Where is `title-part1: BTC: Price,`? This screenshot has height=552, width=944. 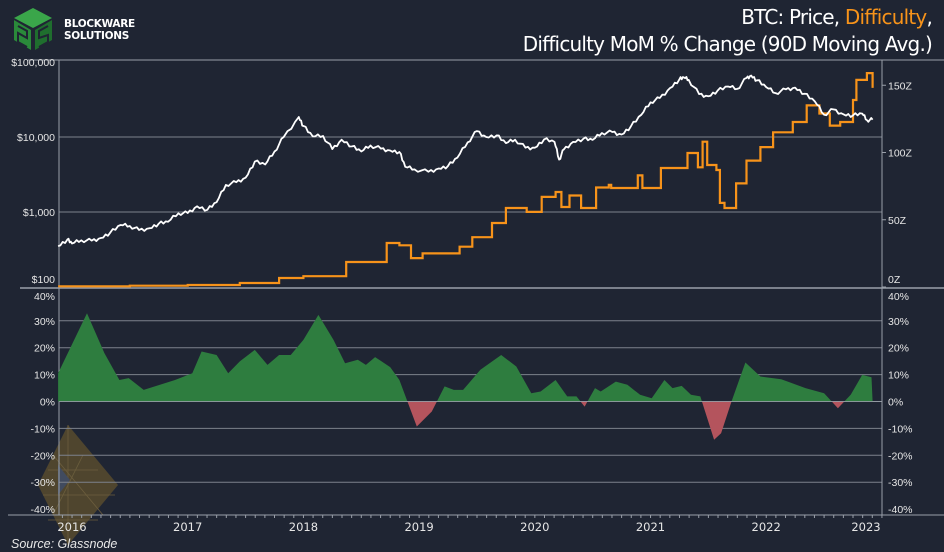 title-part1: BTC: Price, is located at coordinates (793, 17).